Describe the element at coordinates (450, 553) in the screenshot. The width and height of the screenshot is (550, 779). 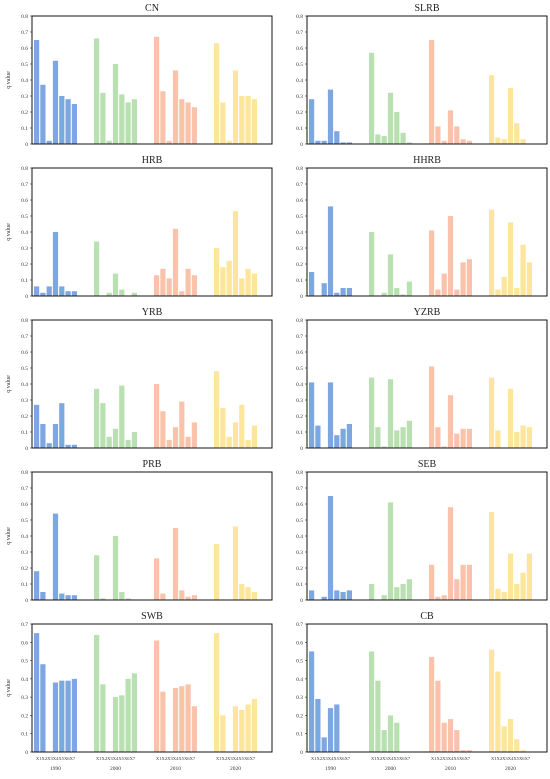
I see `bar-2010-x4` at that location.